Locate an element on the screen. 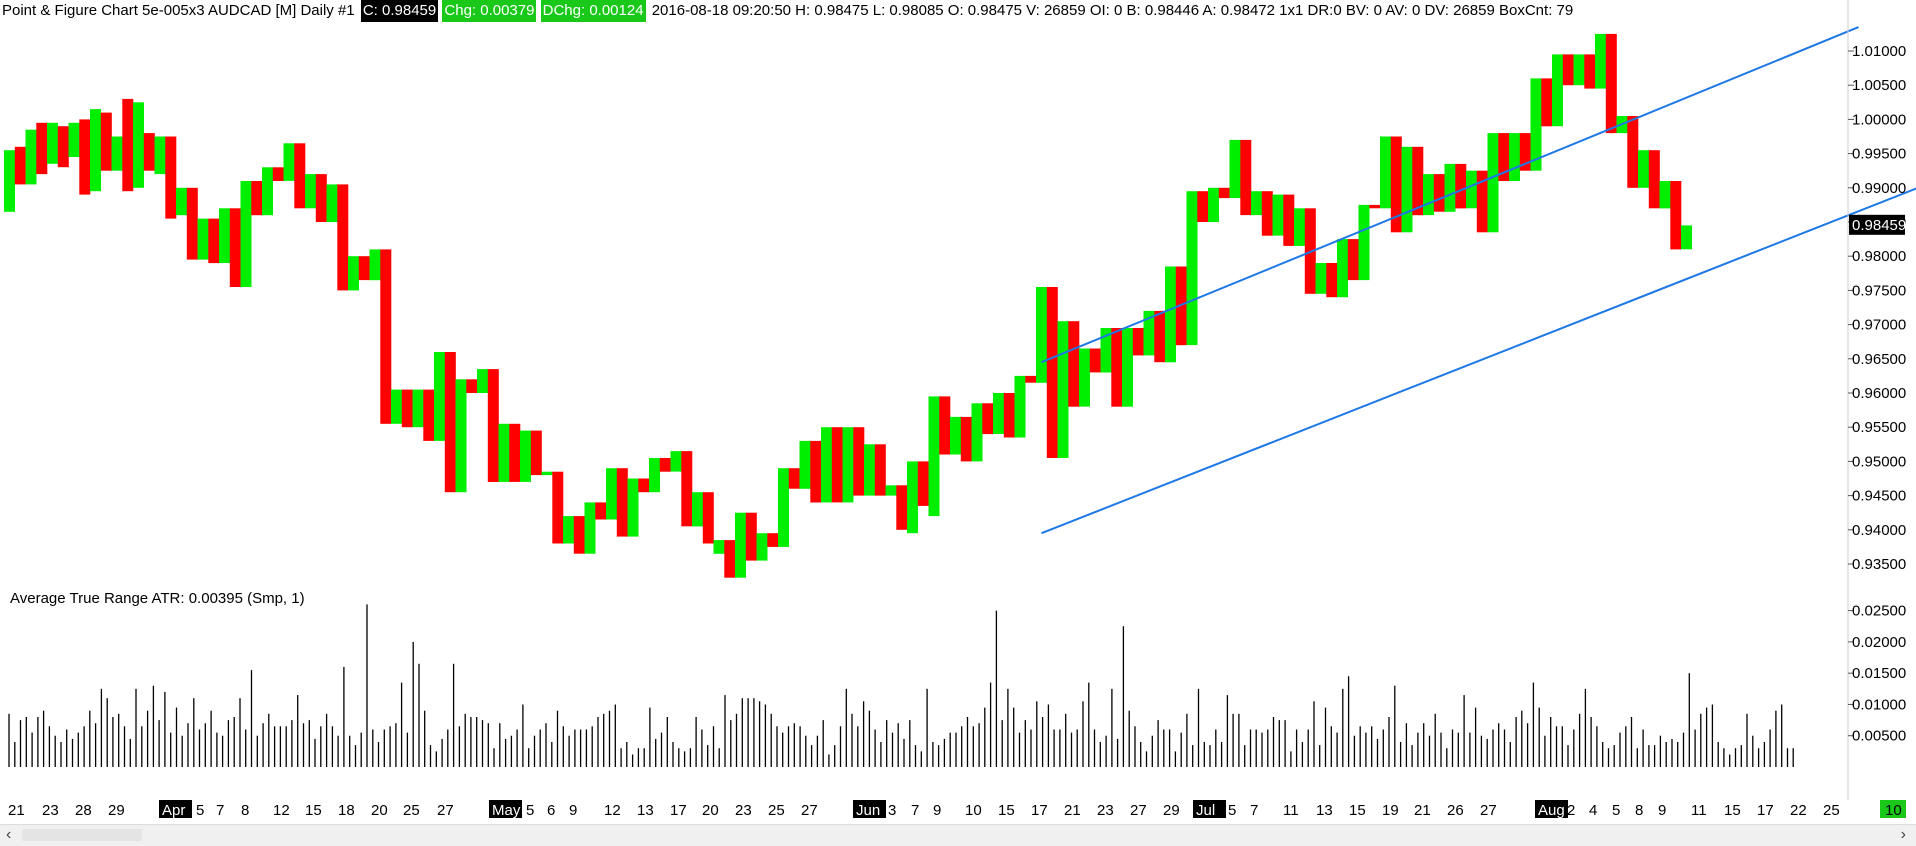  date-label: 19 is located at coordinates (1390, 810).